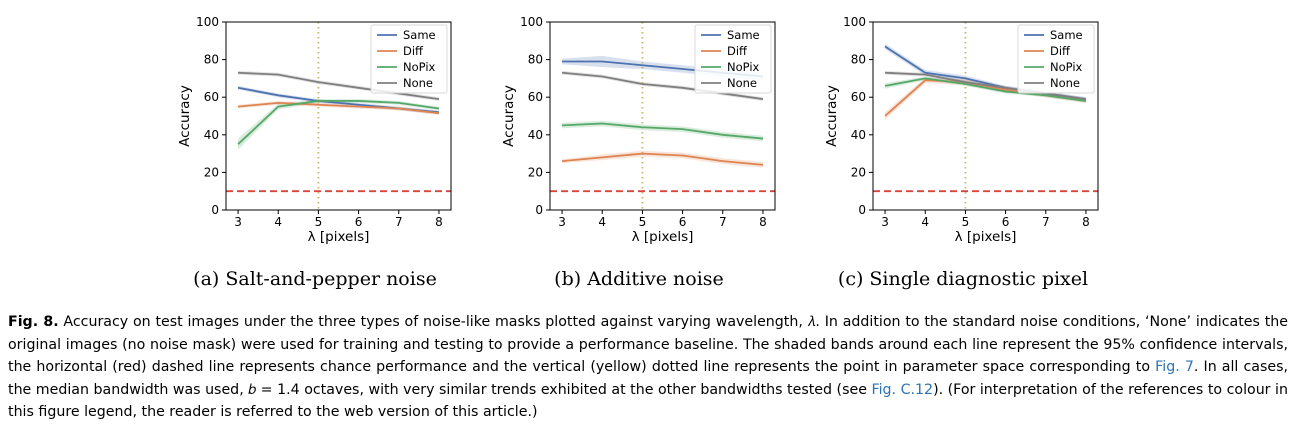 Image resolution: width=1298 pixels, height=442 pixels. Describe the element at coordinates (315, 279) in the screenshot. I see `subcaption-a: (a) Salt-and-pepper noise` at that location.